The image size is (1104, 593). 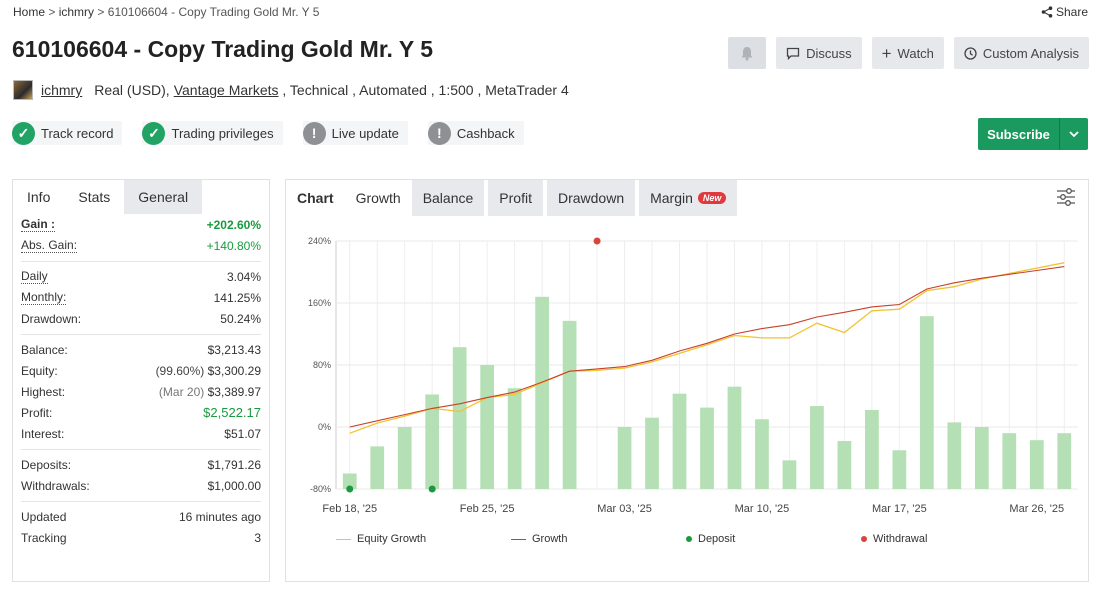 I want to click on share-label: Share, so click(x=1071, y=12).